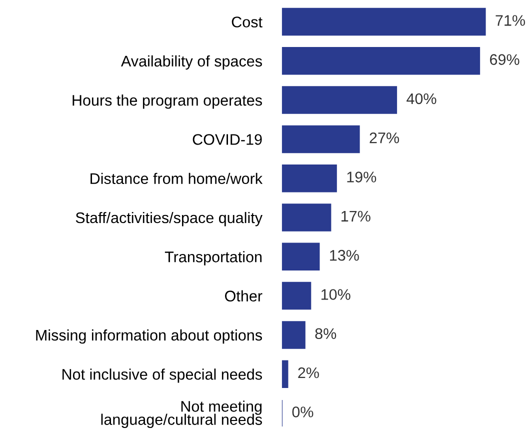 The width and height of the screenshot is (532, 435). Describe the element at coordinates (385, 138) in the screenshot. I see `data-label: 27%` at that location.